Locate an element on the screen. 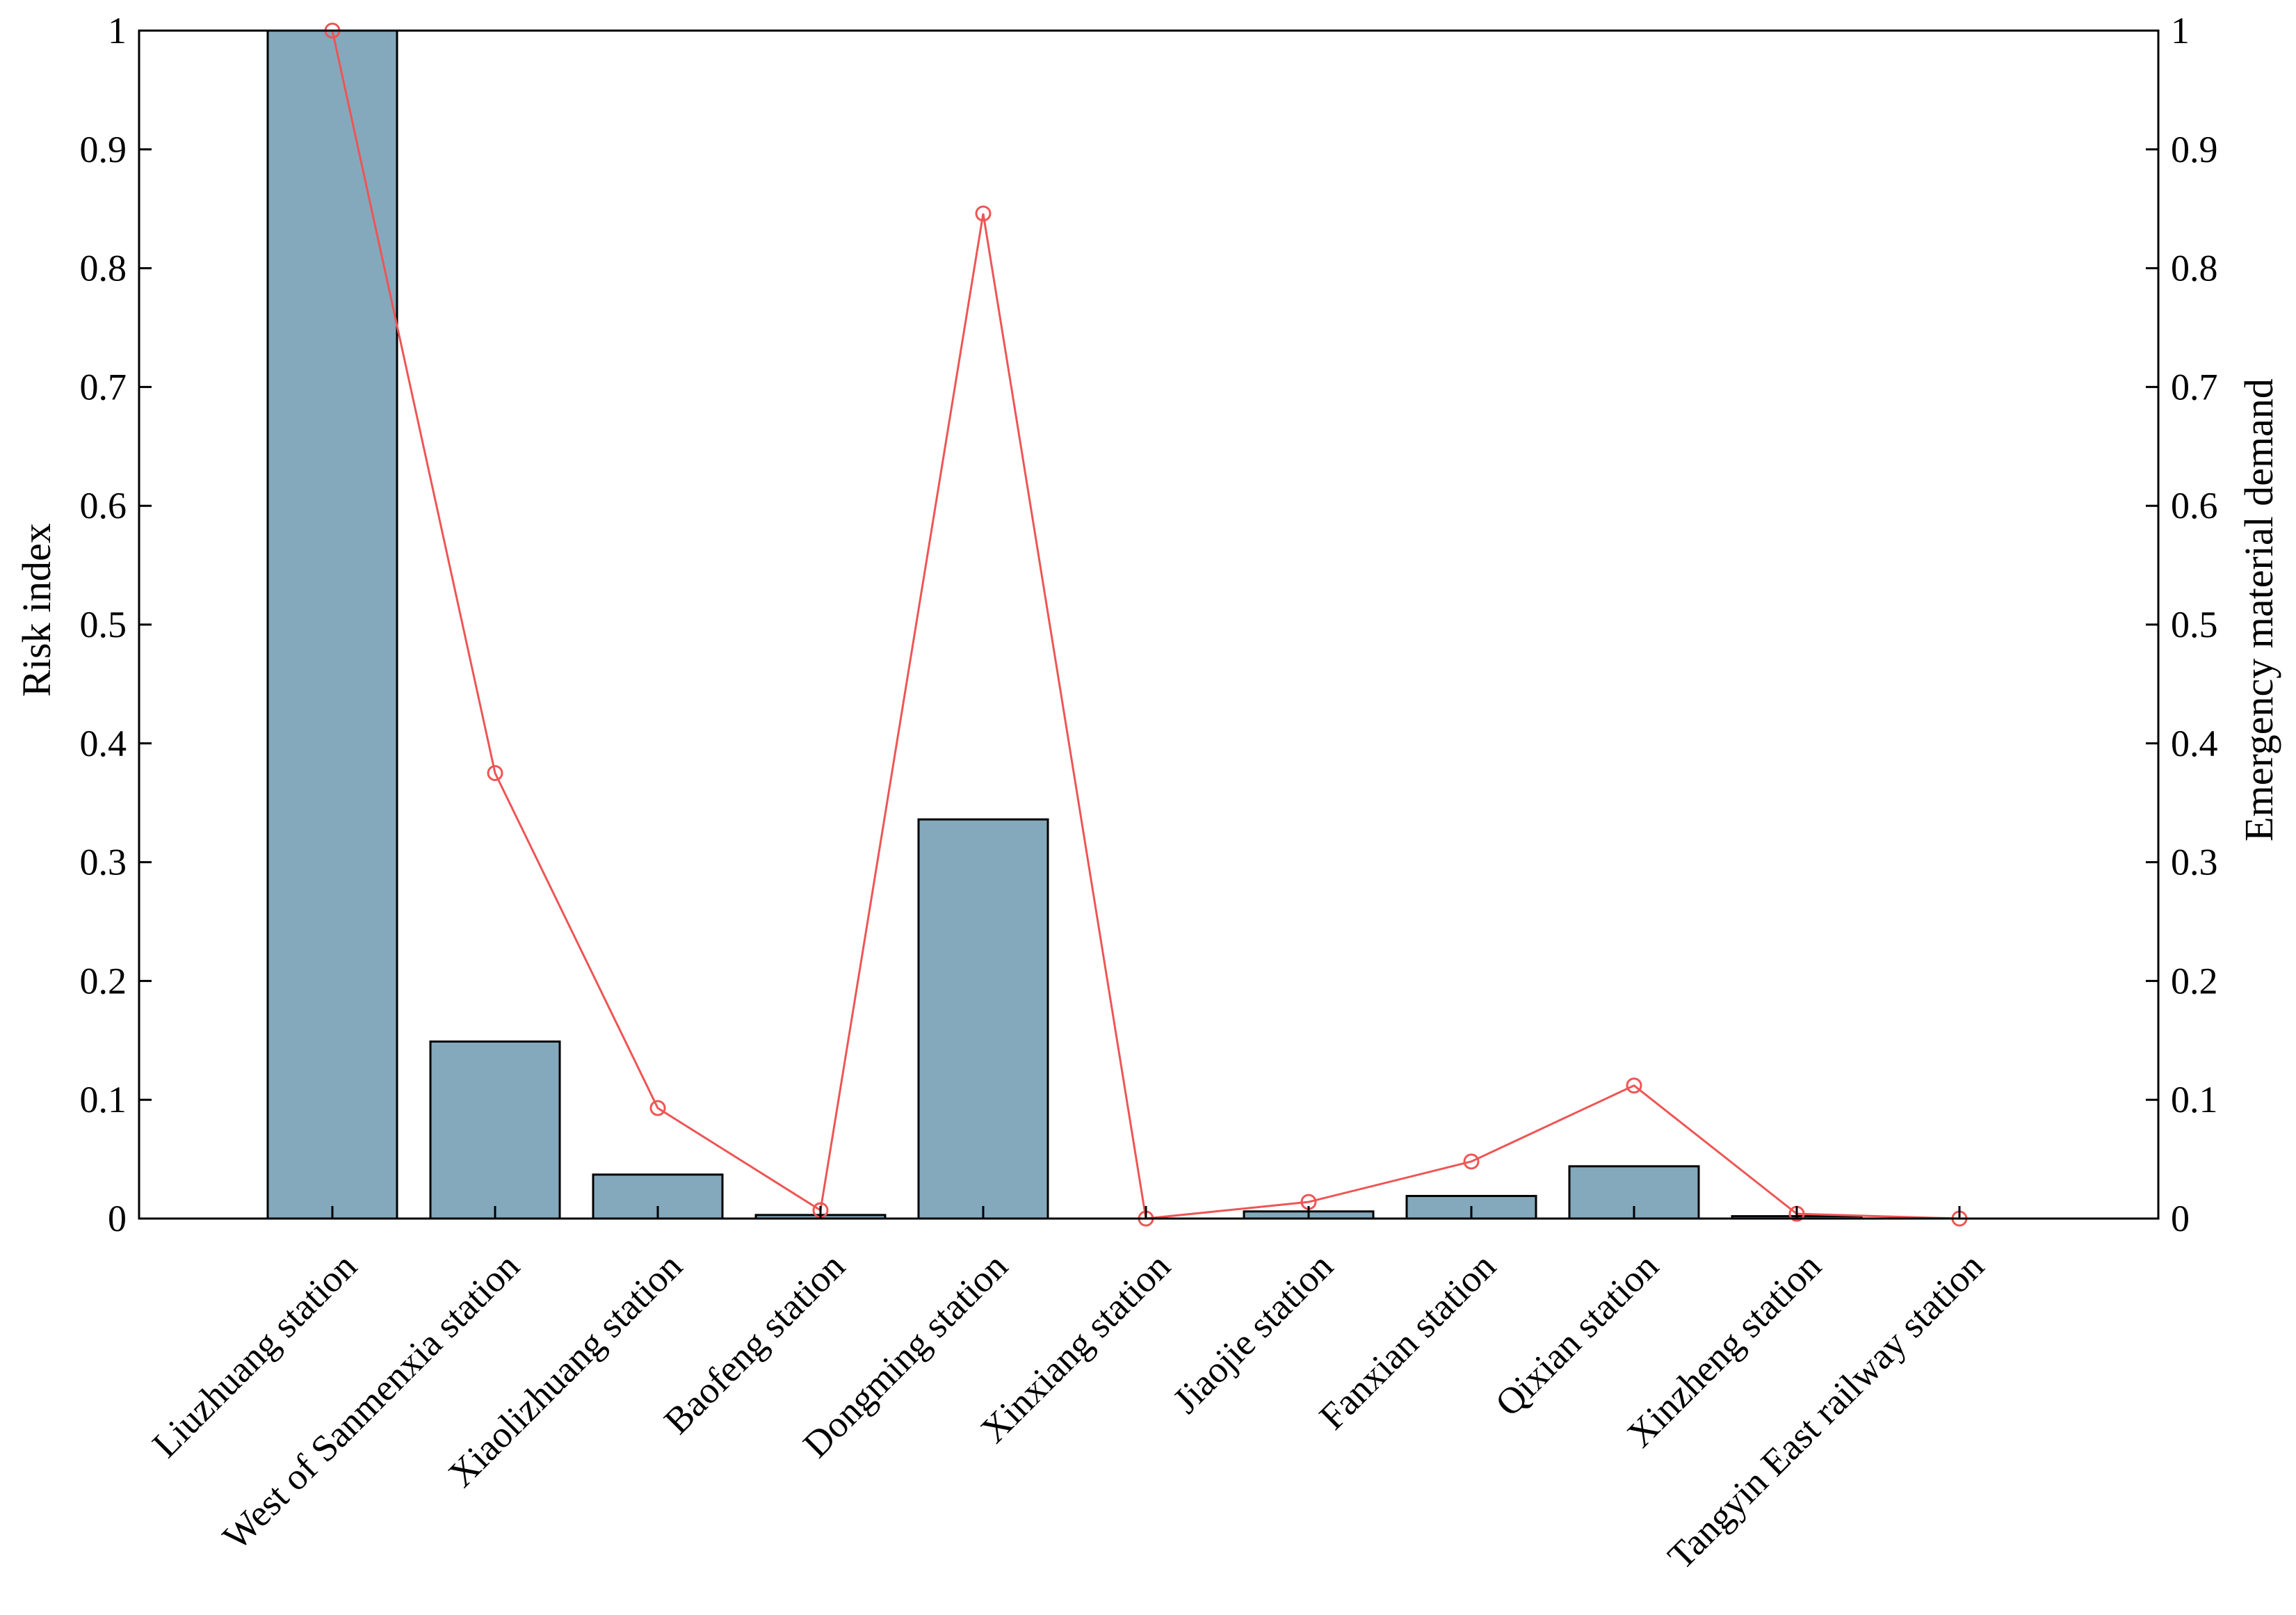 The width and height of the screenshot is (2296, 1615). left-axis-ticks: 0 0.1 0.2 0.3 0.4 0.5 0.6 0.7 0.8 0.9 1 is located at coordinates (116, 625).